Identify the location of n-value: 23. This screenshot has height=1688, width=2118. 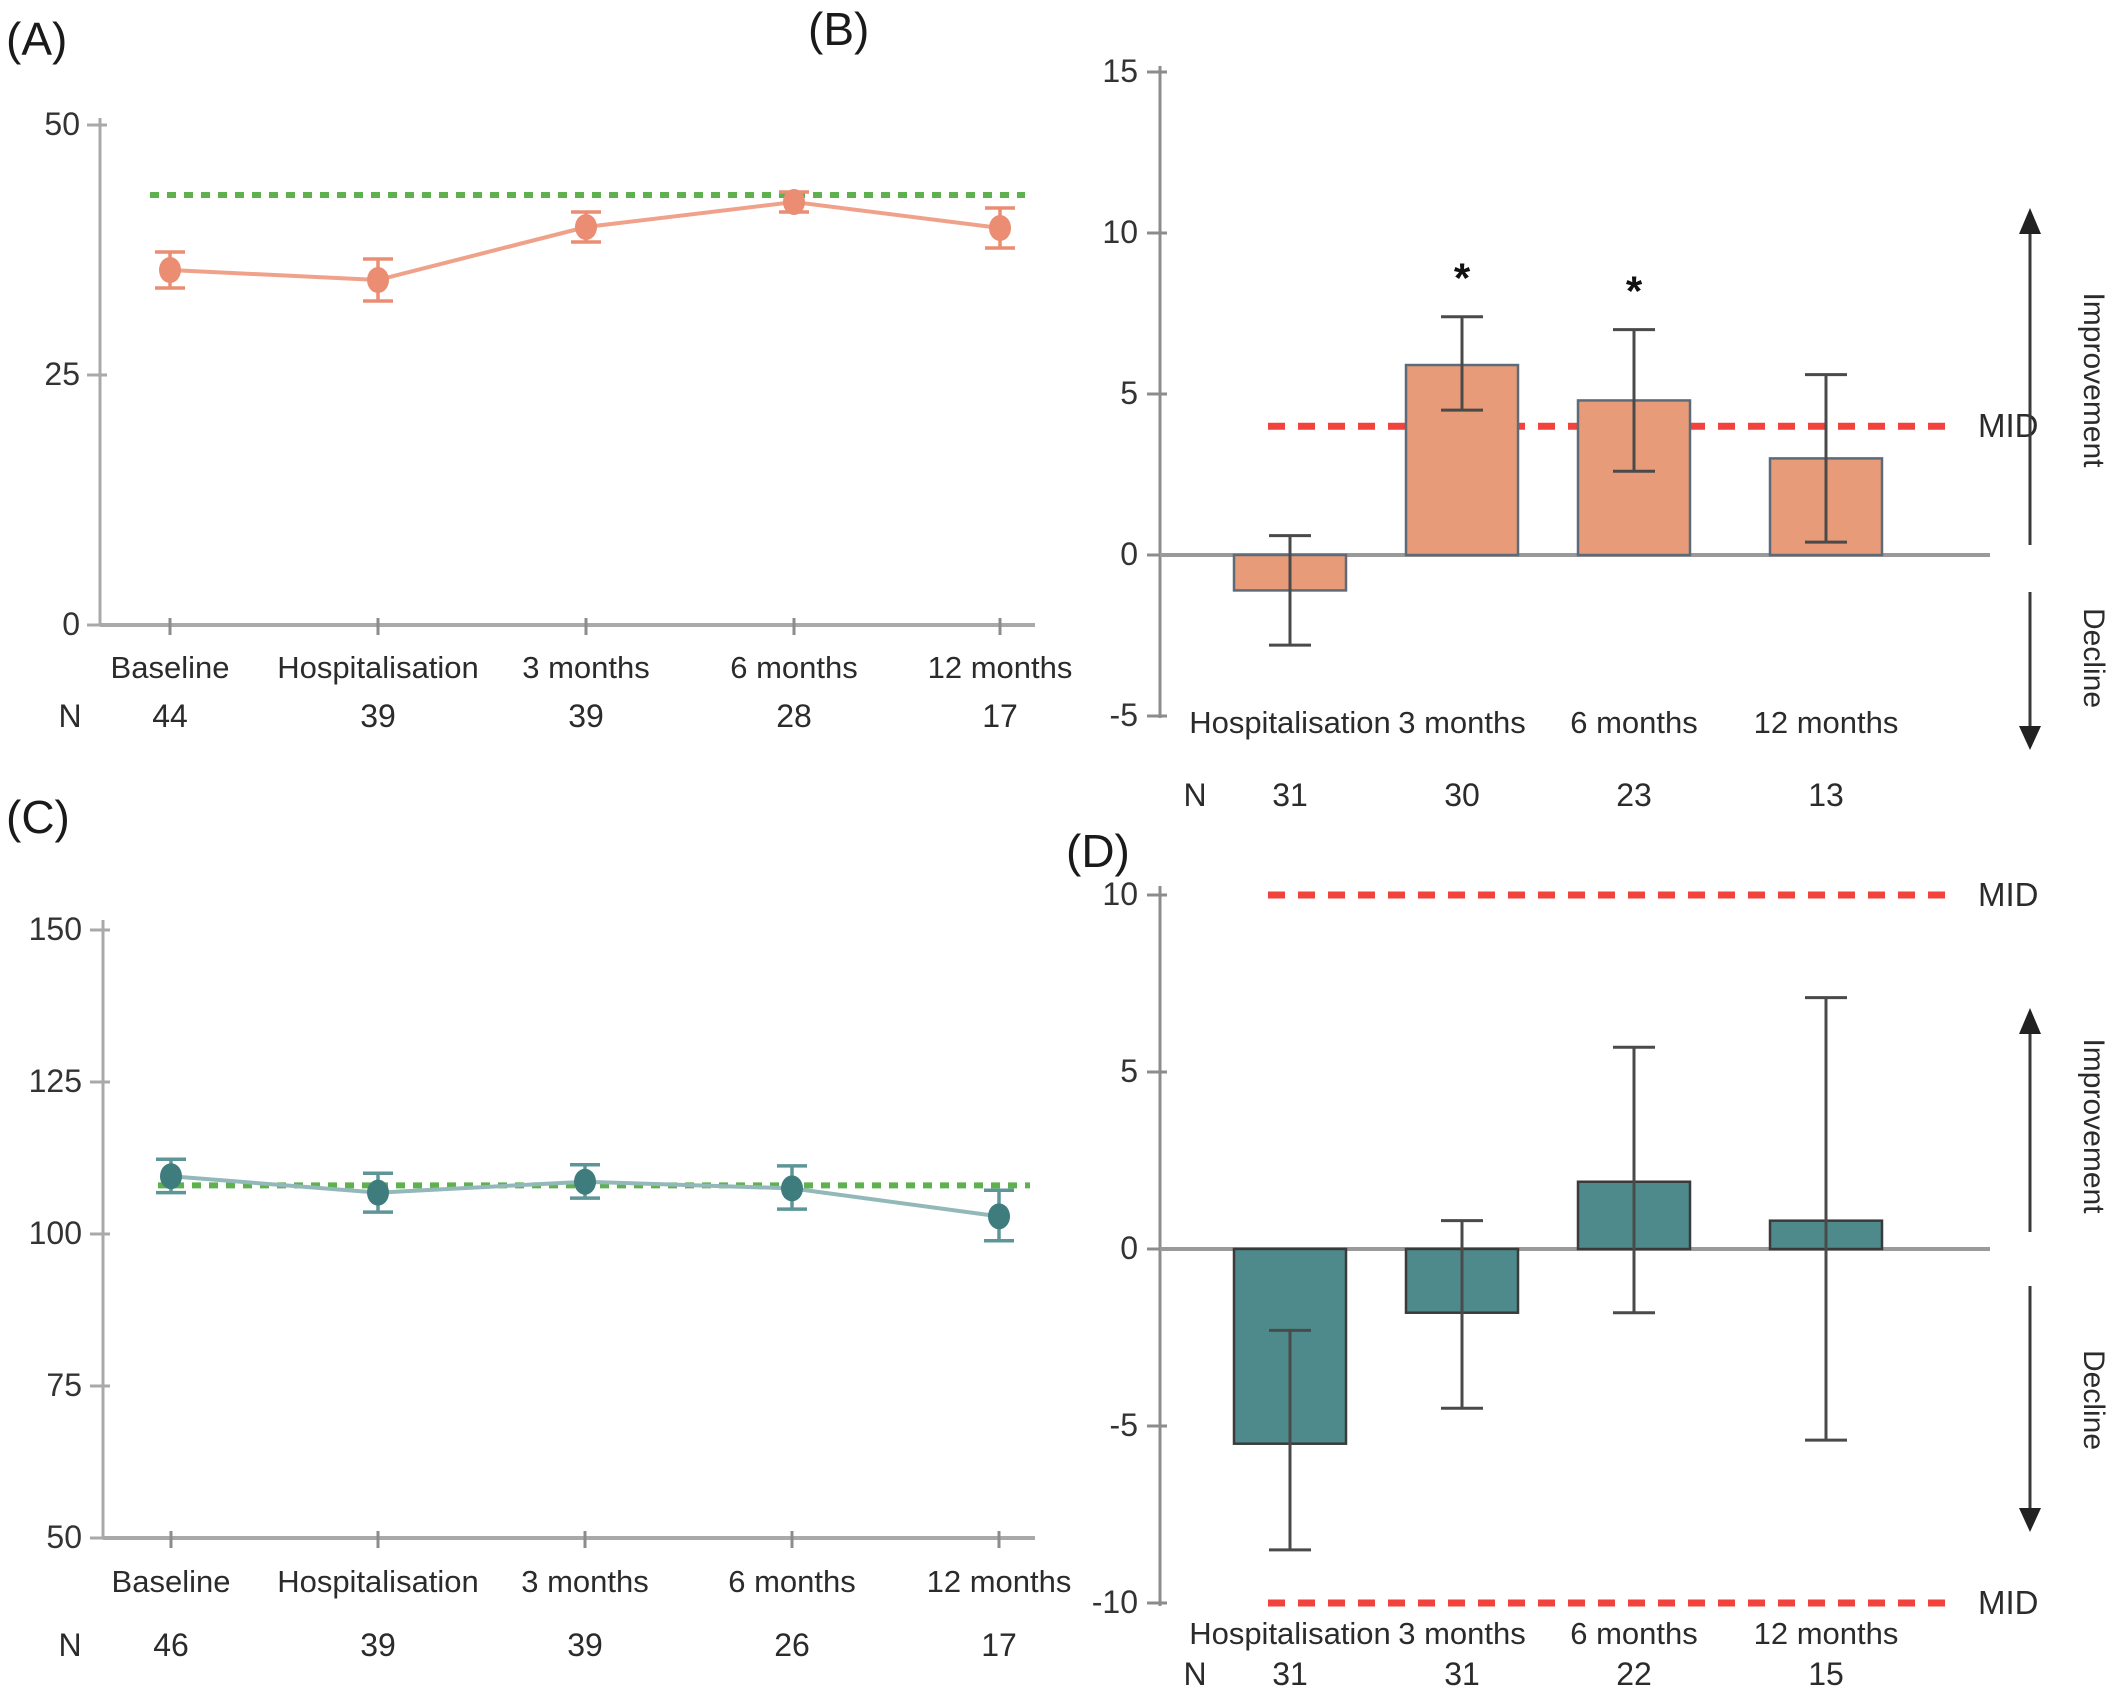
(1634, 795).